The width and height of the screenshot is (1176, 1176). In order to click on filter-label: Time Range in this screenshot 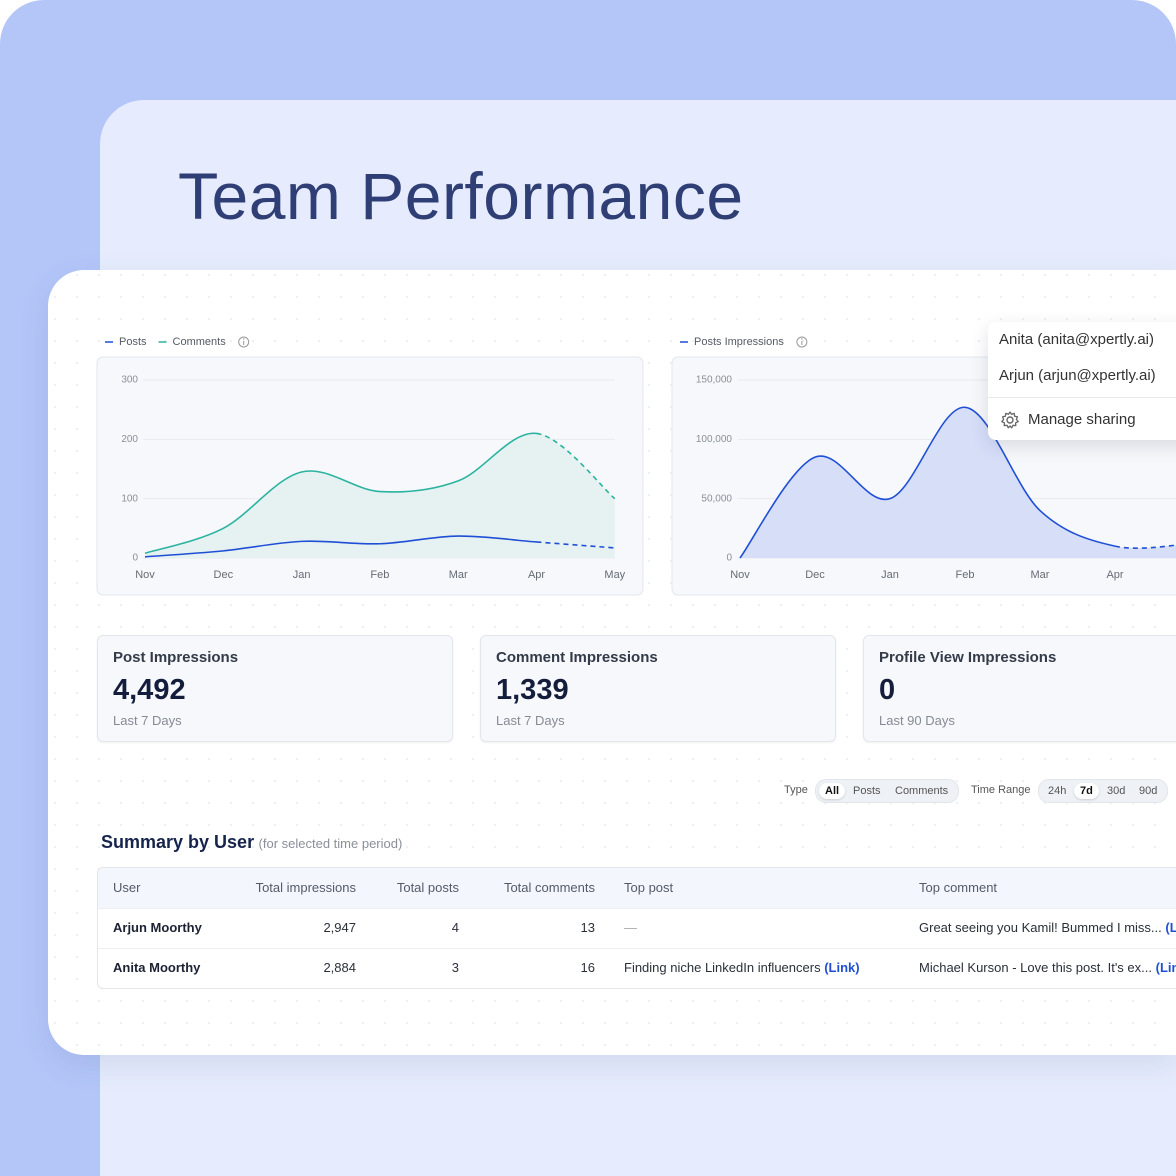, I will do `click(1001, 790)`.